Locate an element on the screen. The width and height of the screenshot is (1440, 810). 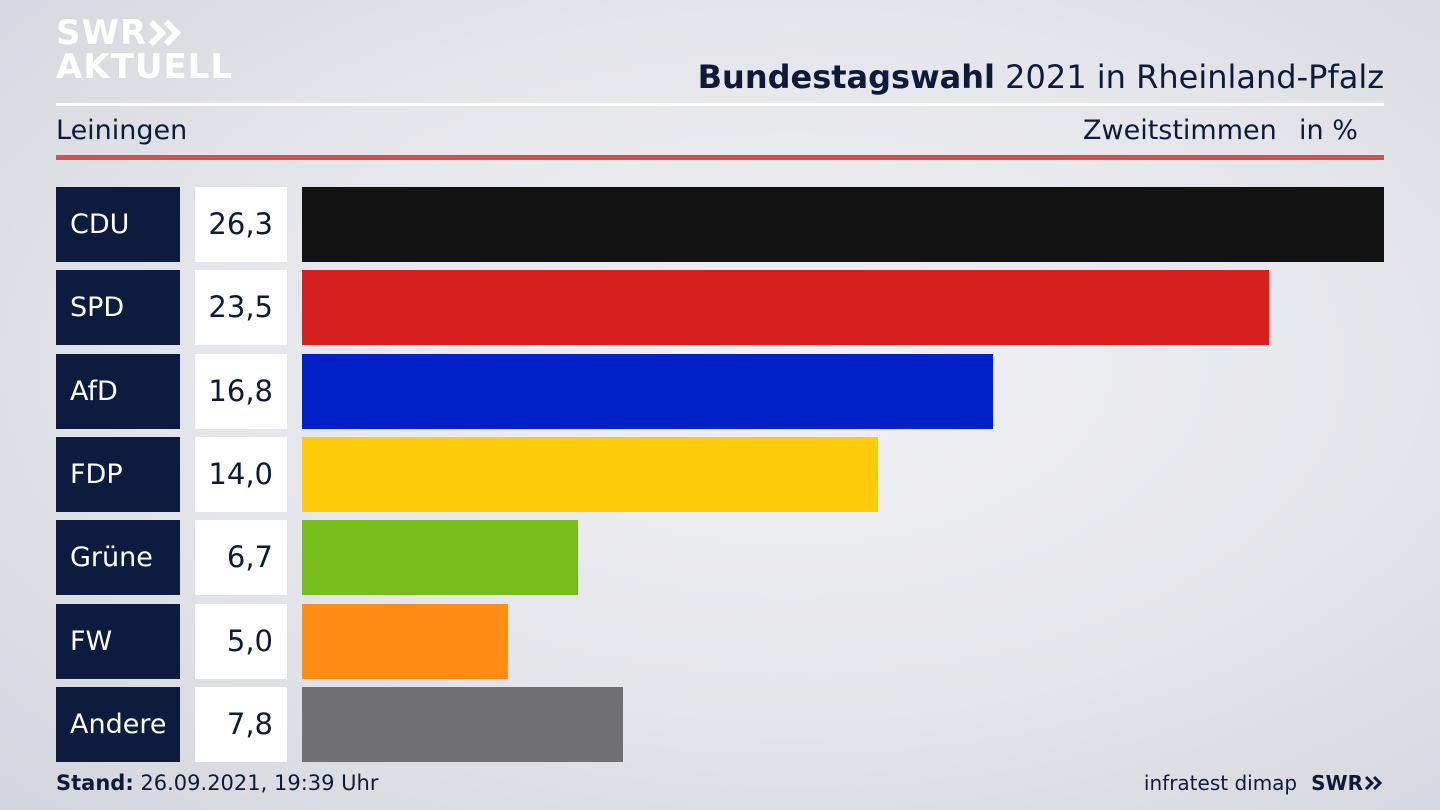
value-label: 6,7 is located at coordinates (241, 557).